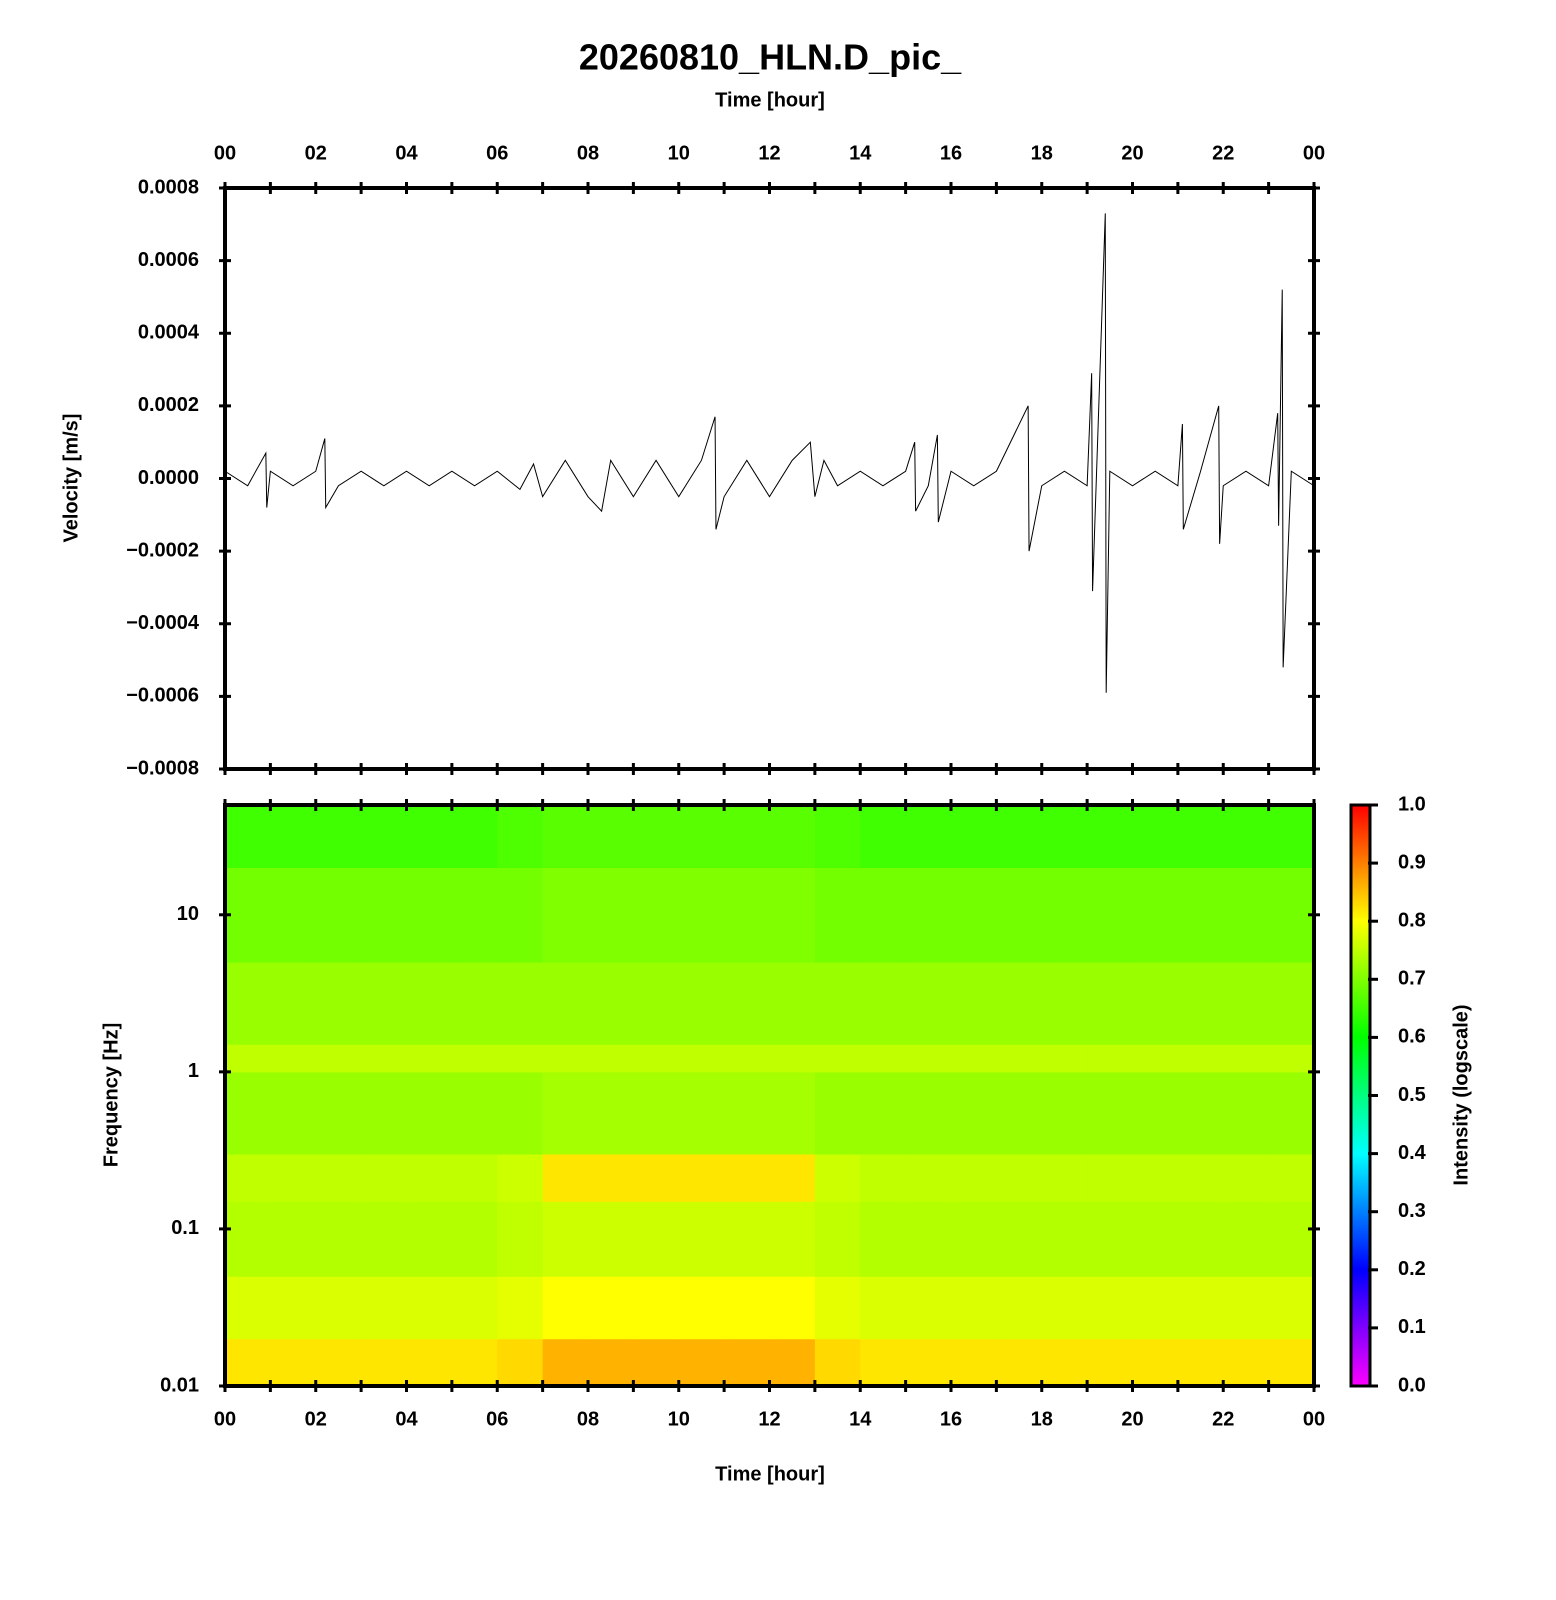  I want to click on colorbar-tick-label: 0.2, so click(1412, 1269).